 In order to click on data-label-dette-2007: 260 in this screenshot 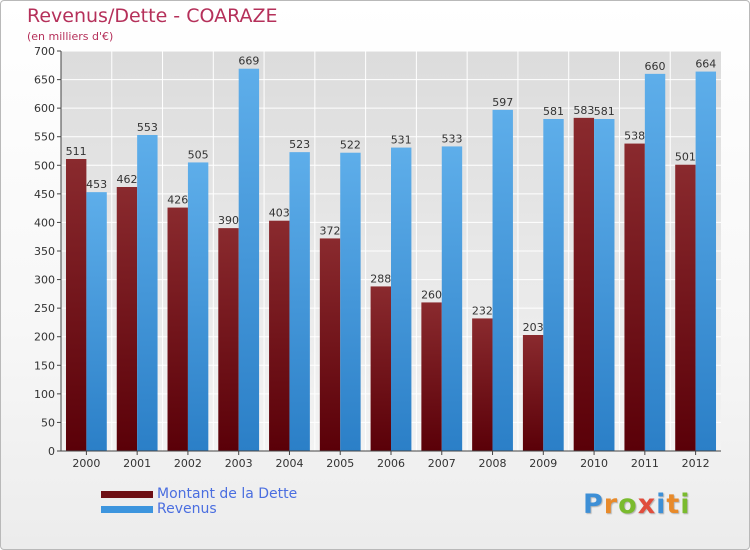, I will do `click(431, 294)`.